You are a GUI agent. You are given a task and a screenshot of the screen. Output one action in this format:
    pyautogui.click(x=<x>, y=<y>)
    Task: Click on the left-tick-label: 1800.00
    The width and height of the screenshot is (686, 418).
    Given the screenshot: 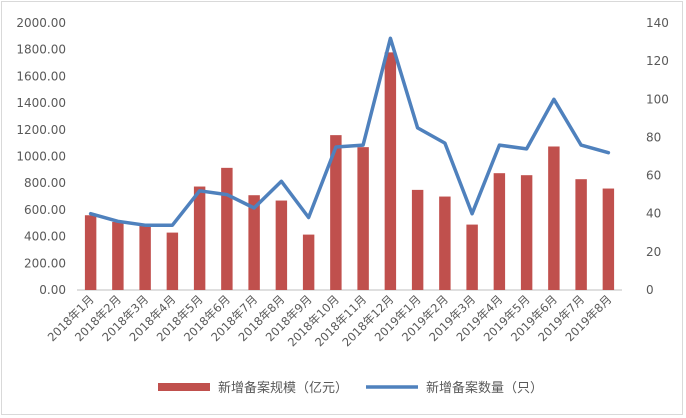 What is the action you would take?
    pyautogui.click(x=41, y=50)
    